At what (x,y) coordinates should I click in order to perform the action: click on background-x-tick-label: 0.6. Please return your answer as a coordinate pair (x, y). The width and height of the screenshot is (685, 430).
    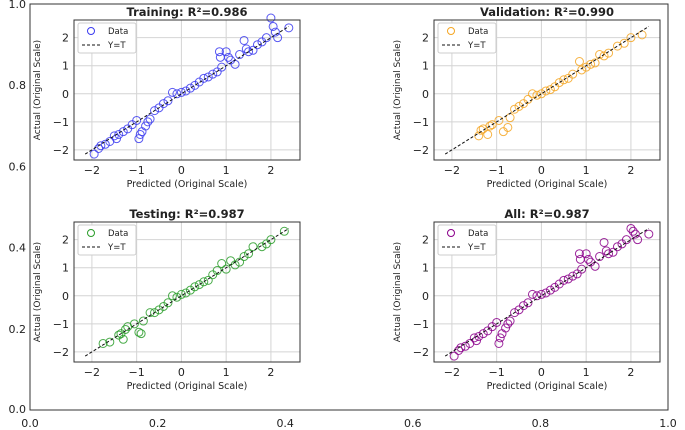
    Looking at the image, I should click on (413, 423).